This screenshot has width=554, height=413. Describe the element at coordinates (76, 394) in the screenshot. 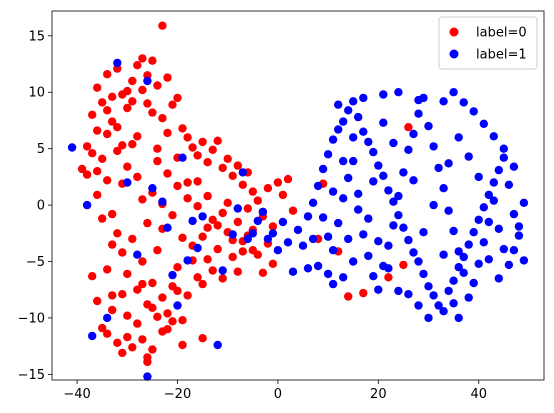

I see `x-tick-label: −40` at that location.